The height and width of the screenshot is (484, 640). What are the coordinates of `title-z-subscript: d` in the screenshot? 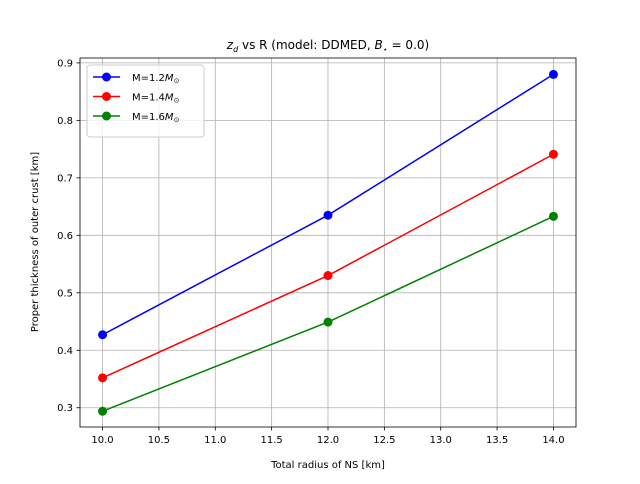 It's located at (236, 49).